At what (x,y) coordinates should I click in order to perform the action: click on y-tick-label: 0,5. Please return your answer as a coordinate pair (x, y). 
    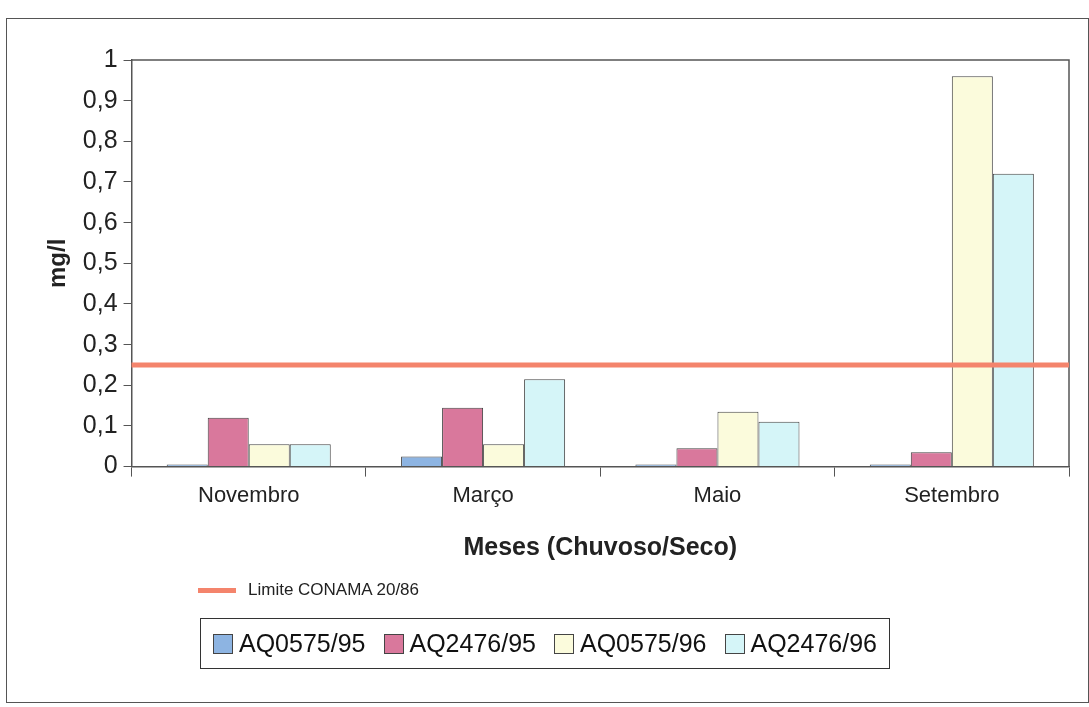
    Looking at the image, I should click on (100, 261).